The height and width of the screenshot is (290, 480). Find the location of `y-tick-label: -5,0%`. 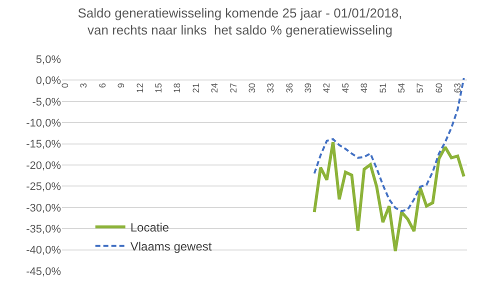

y-tick-label: -5,0% is located at coordinates (47, 102).